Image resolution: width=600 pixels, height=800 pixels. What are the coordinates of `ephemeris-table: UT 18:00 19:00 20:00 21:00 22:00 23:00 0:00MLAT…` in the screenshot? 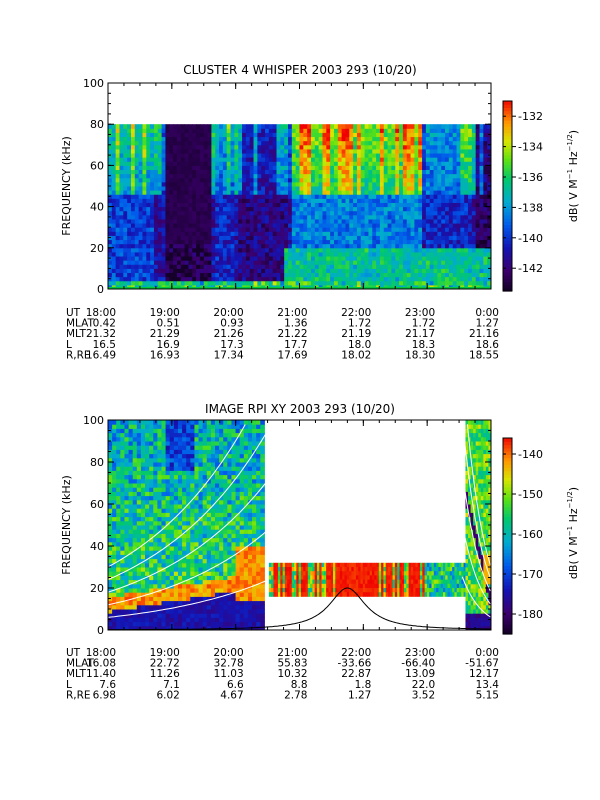 It's located at (282, 334).